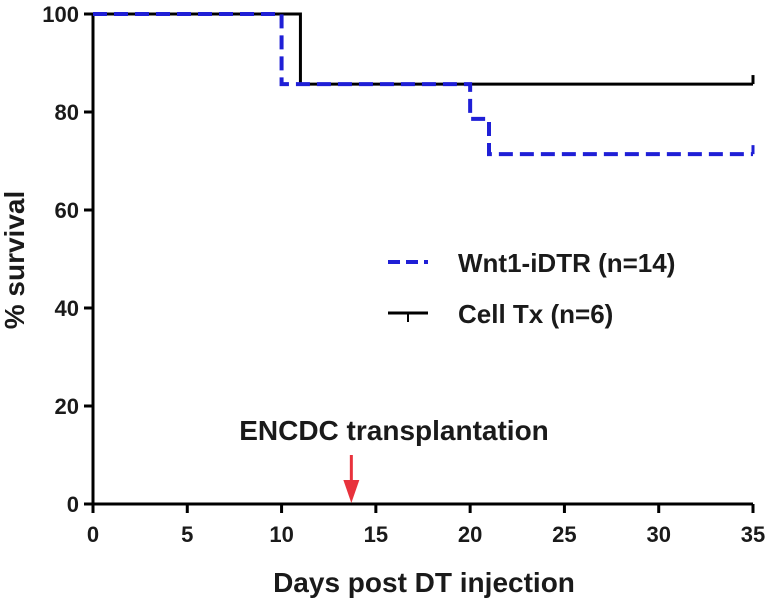  I want to click on annotation: ENCDC transplantation, so click(394, 459).